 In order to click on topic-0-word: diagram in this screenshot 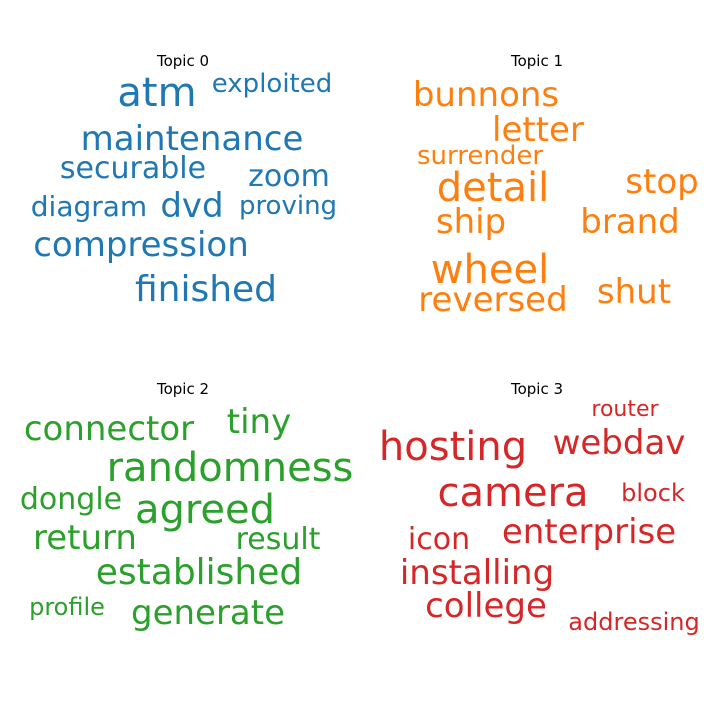, I will do `click(89, 206)`.